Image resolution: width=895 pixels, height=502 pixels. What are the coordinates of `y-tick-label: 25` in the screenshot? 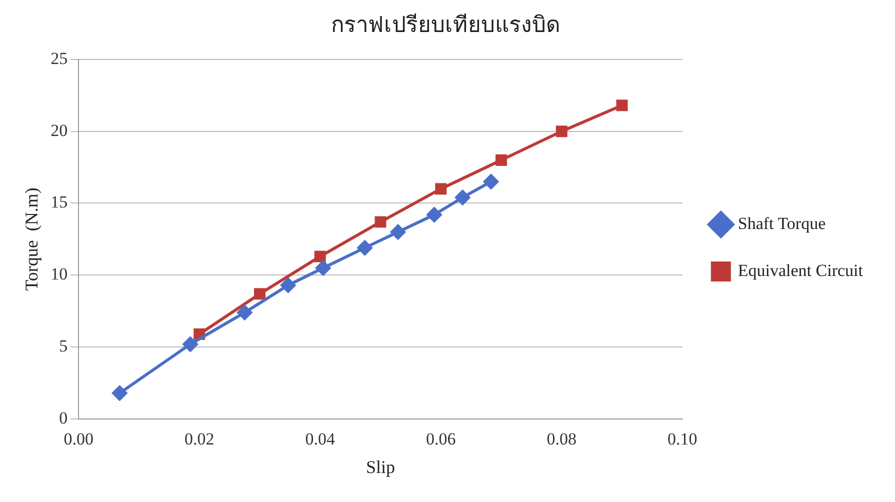 It's located at (59, 58).